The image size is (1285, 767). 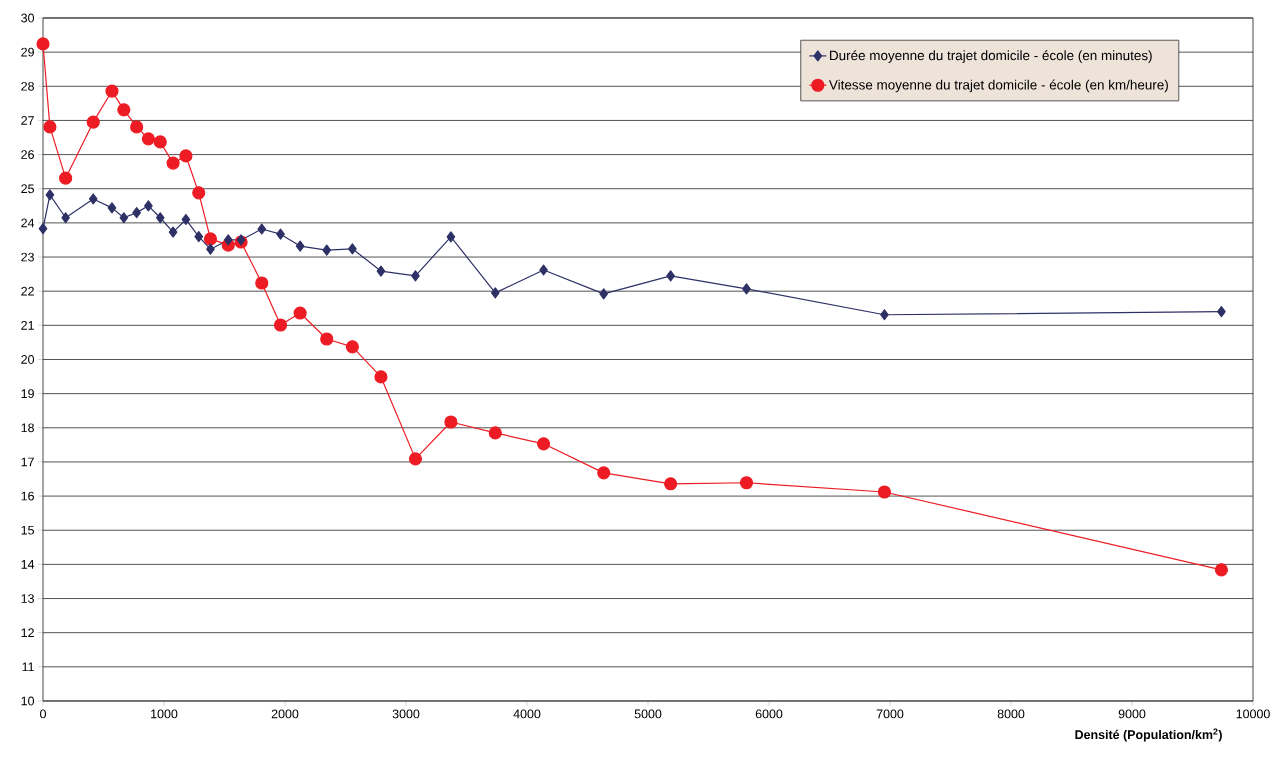 I want to click on x-tick-label: 6000, so click(x=769, y=714).